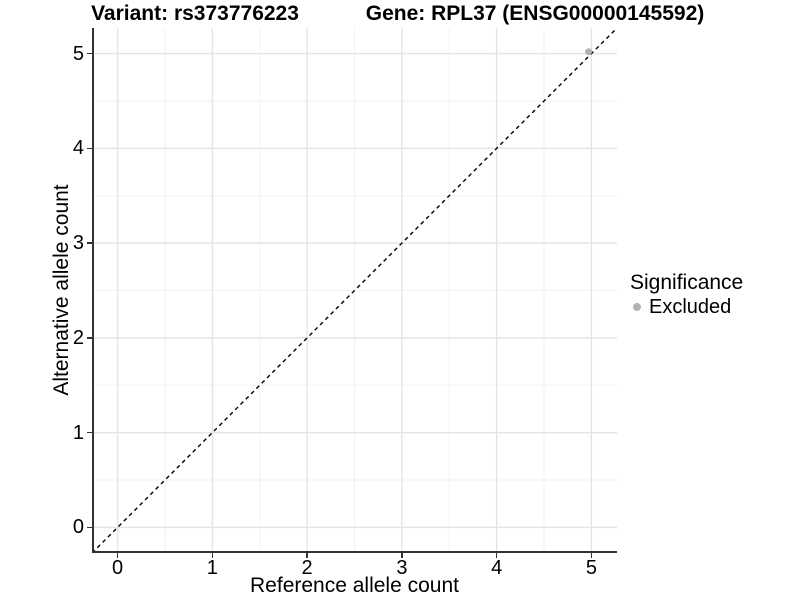 The height and width of the screenshot is (600, 800). I want to click on y-axis-title: Alternative allele count, so click(61, 290).